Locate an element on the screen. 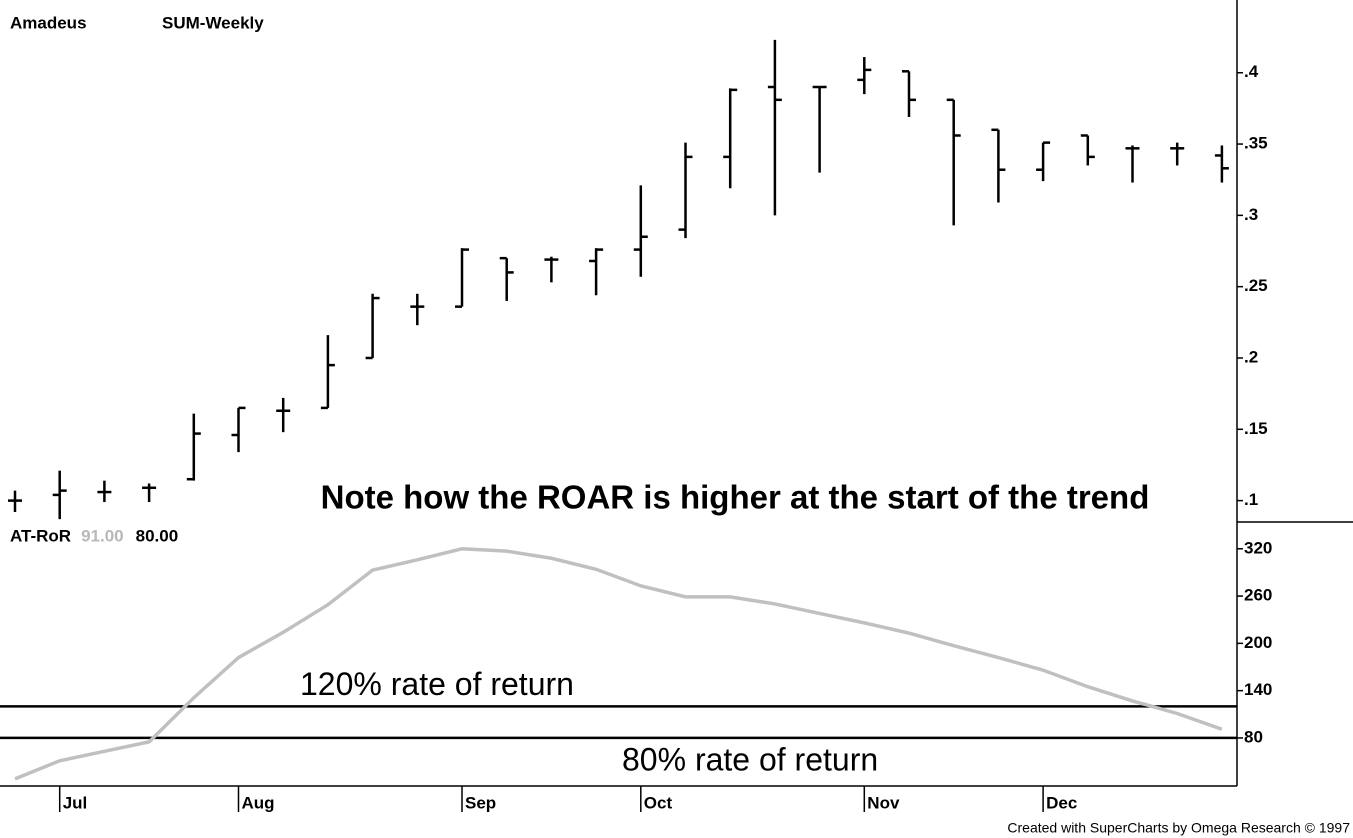 This screenshot has height=838, width=1353. y-tick-label: .1 is located at coordinates (1251, 499).